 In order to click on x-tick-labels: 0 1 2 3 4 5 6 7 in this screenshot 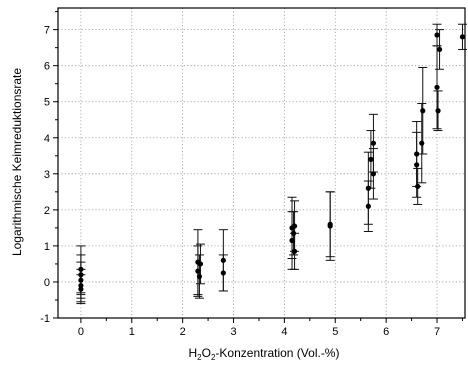, I will do `click(259, 332)`.